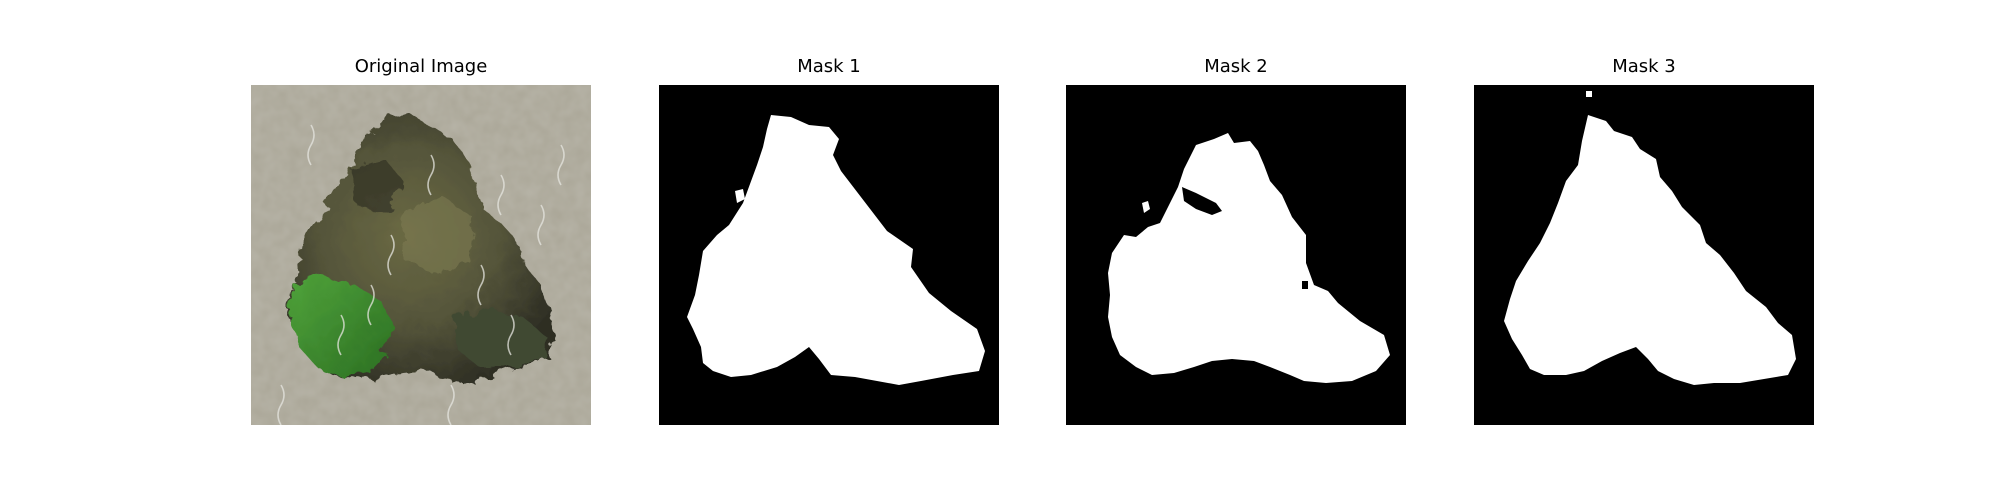  I want to click on panel-title: Mask 3, so click(1644, 66).